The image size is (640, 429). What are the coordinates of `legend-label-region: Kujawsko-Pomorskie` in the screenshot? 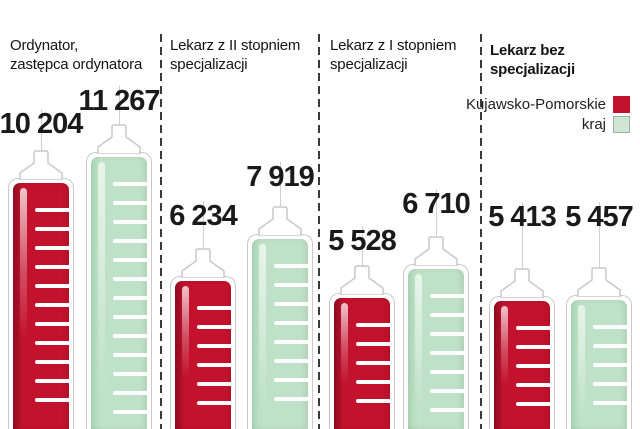 It's located at (535, 104).